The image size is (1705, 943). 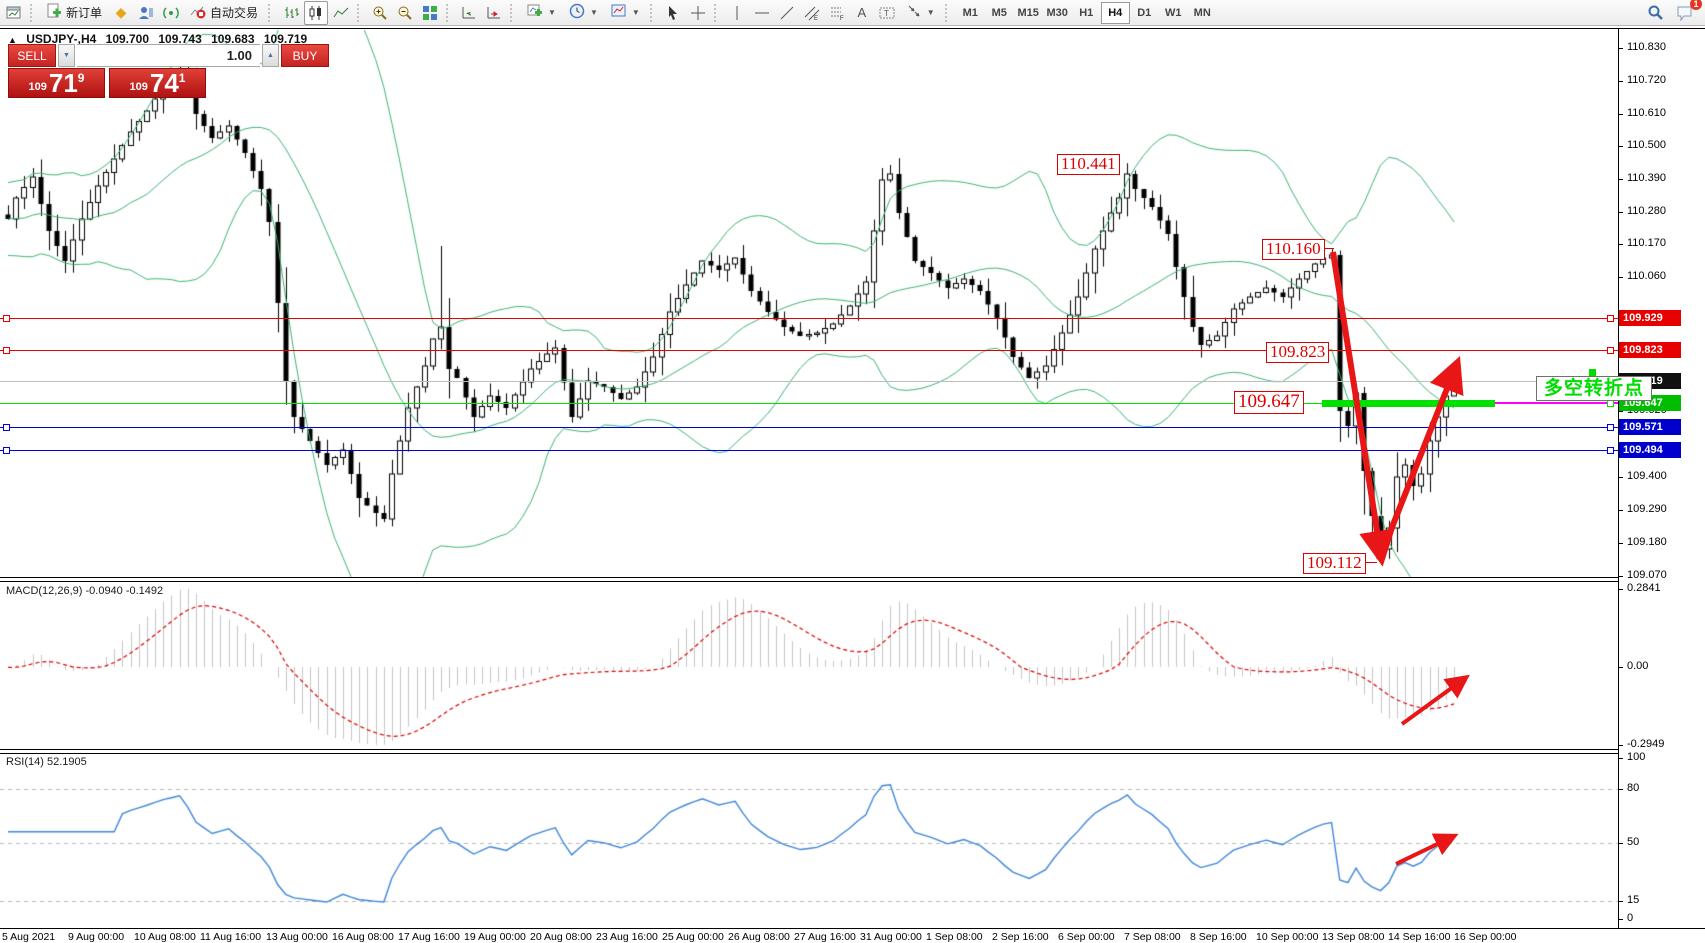 What do you see at coordinates (1687, 12) in the screenshot?
I see `chat-icon: 1` at bounding box center [1687, 12].